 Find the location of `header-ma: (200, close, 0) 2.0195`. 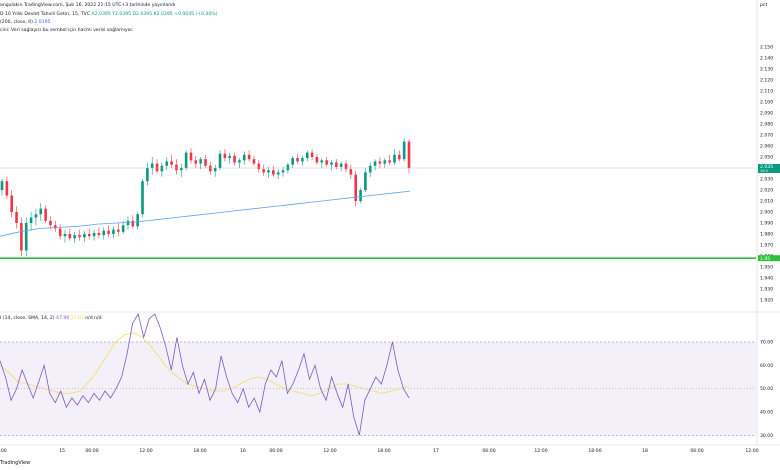

header-ma: (200, close, 0) 2.0195 is located at coordinates (25, 22).